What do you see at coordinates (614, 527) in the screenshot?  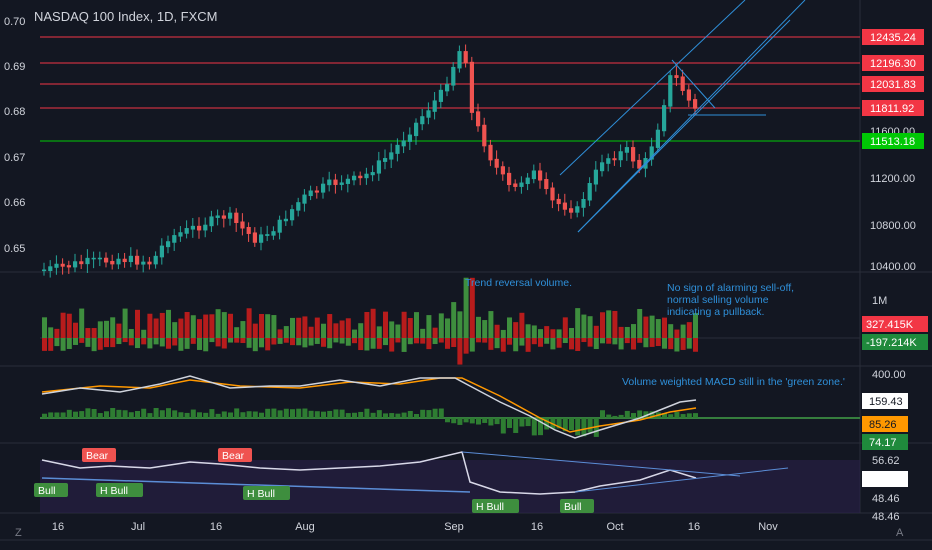 I see `time-axis-tick-label: Oct` at bounding box center [614, 527].